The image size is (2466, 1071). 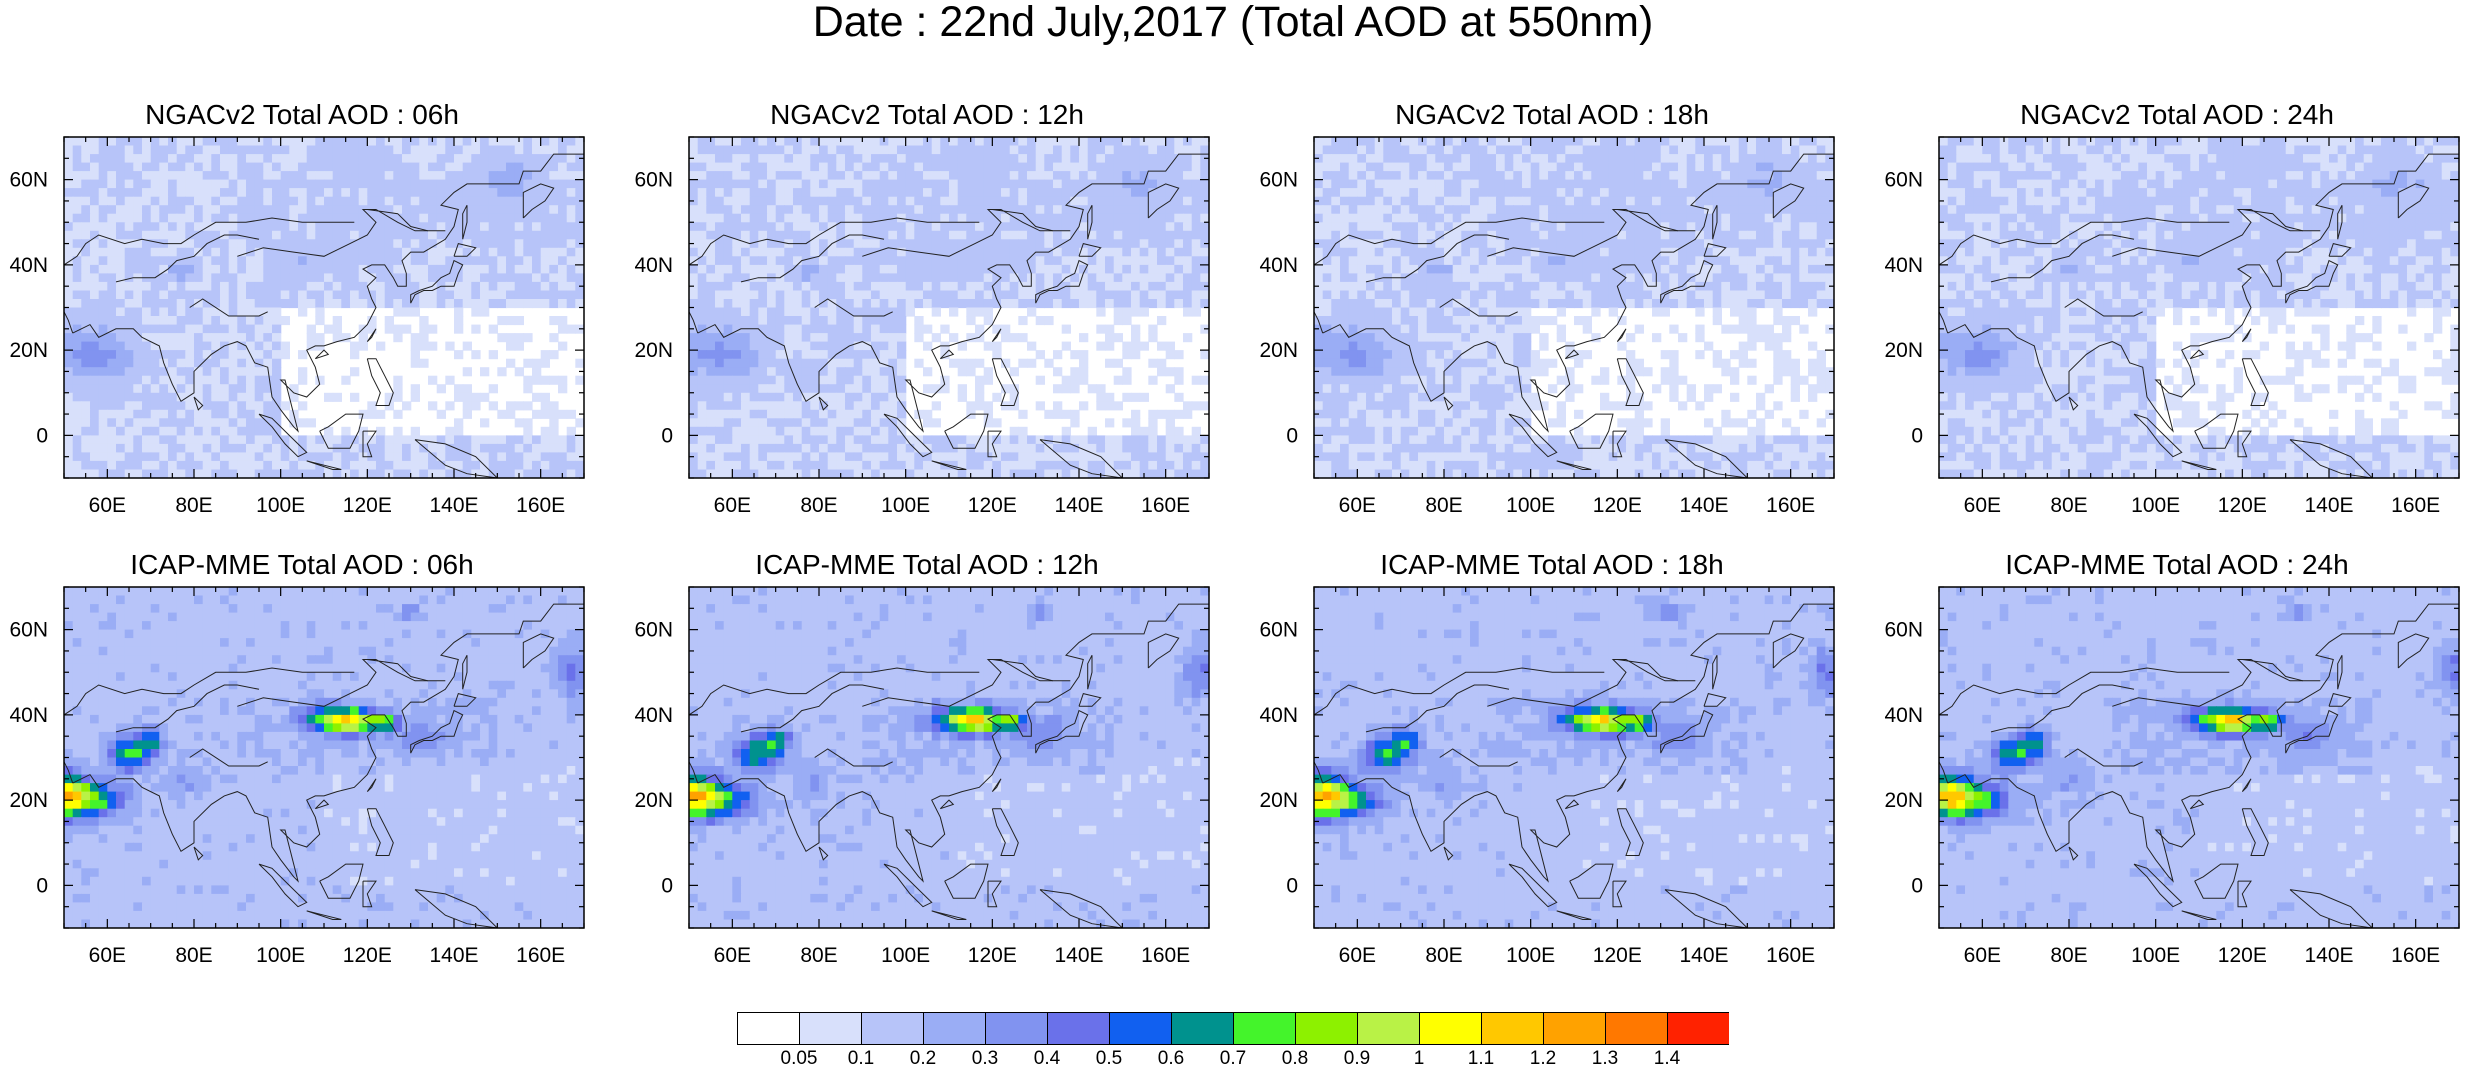 What do you see at coordinates (1357, 1058) in the screenshot?
I see `colorbar-label: 0.9` at bounding box center [1357, 1058].